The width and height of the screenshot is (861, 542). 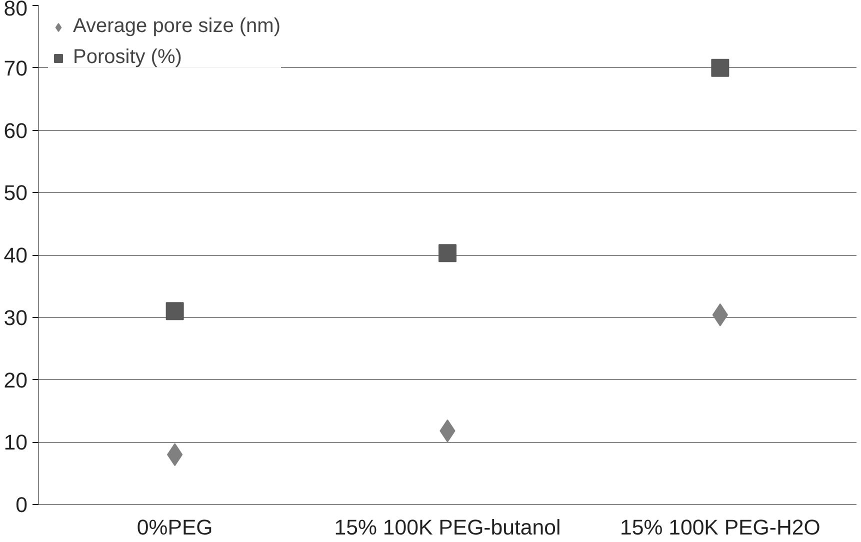 I want to click on y-tick-label: 10, so click(x=16, y=442).